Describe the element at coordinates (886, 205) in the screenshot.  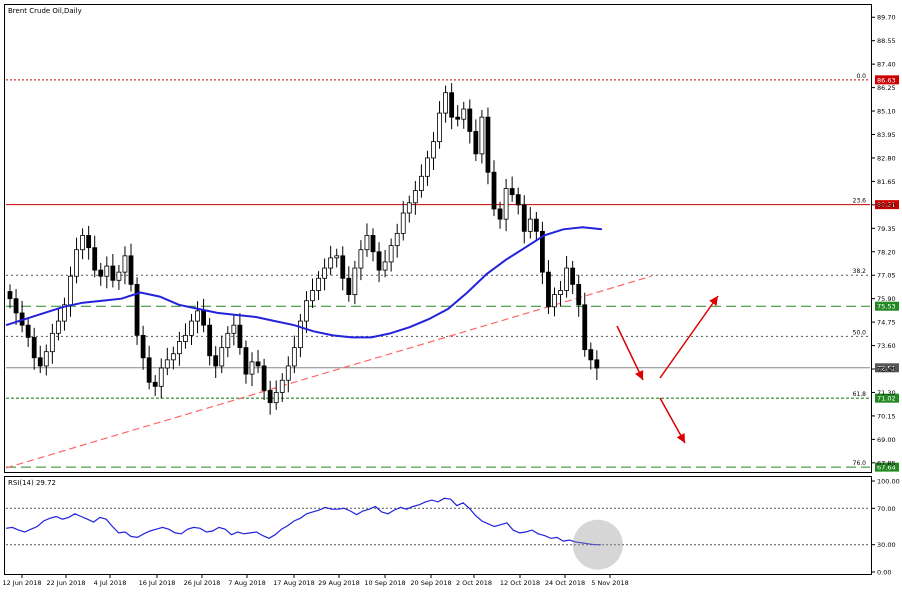
I see `level-price-label: 80.51` at that location.